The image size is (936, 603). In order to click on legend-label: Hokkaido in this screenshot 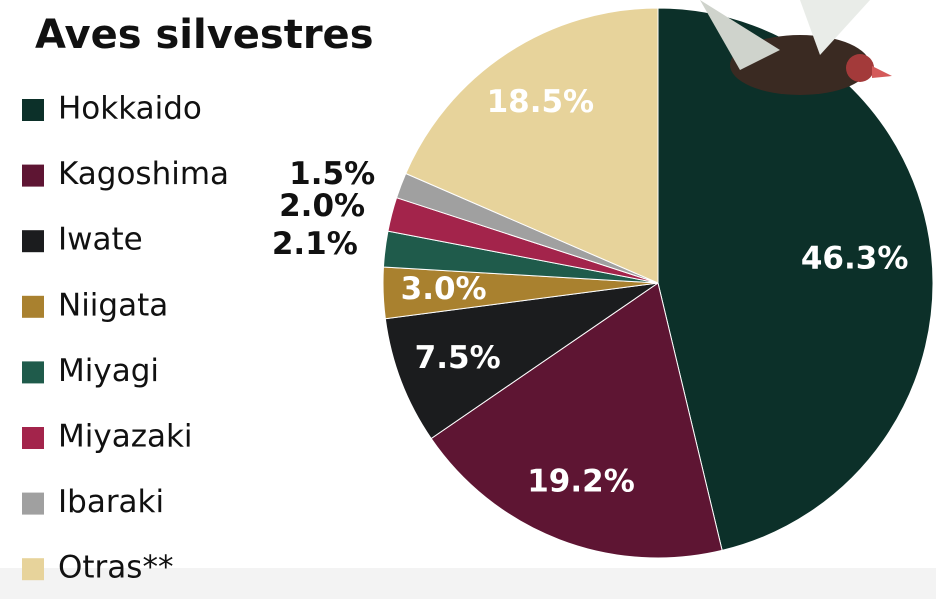, I will do `click(130, 109)`.